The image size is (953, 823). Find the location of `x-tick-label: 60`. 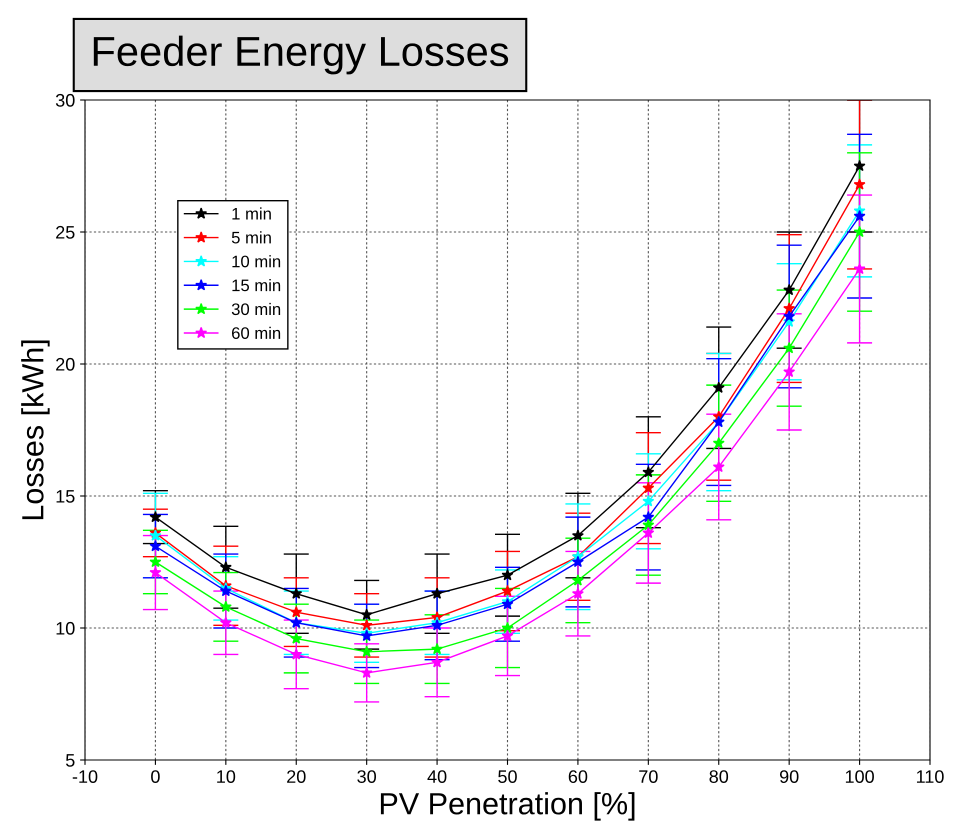

x-tick-label: 60 is located at coordinates (578, 776).